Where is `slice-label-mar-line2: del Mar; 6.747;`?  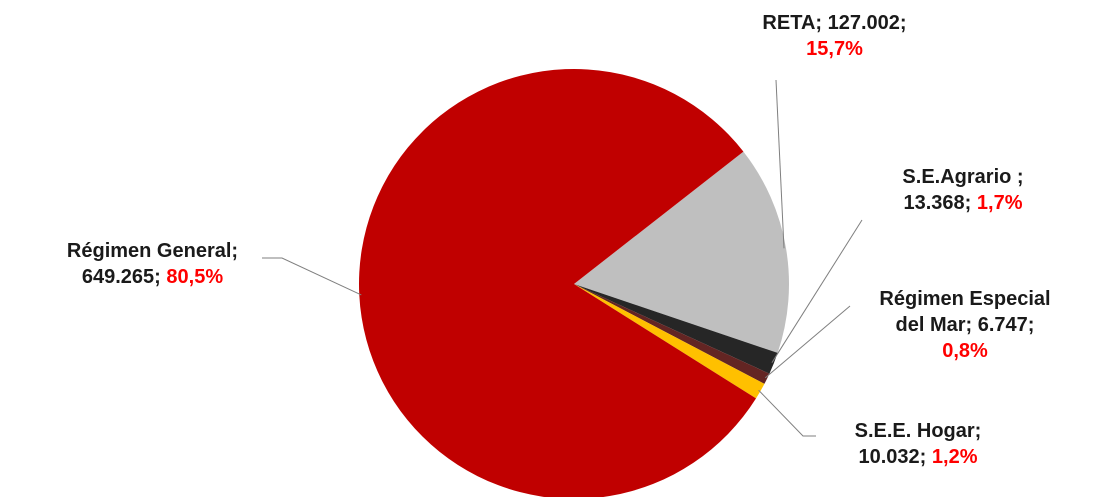 slice-label-mar-line2: del Mar; 6.747; is located at coordinates (965, 325).